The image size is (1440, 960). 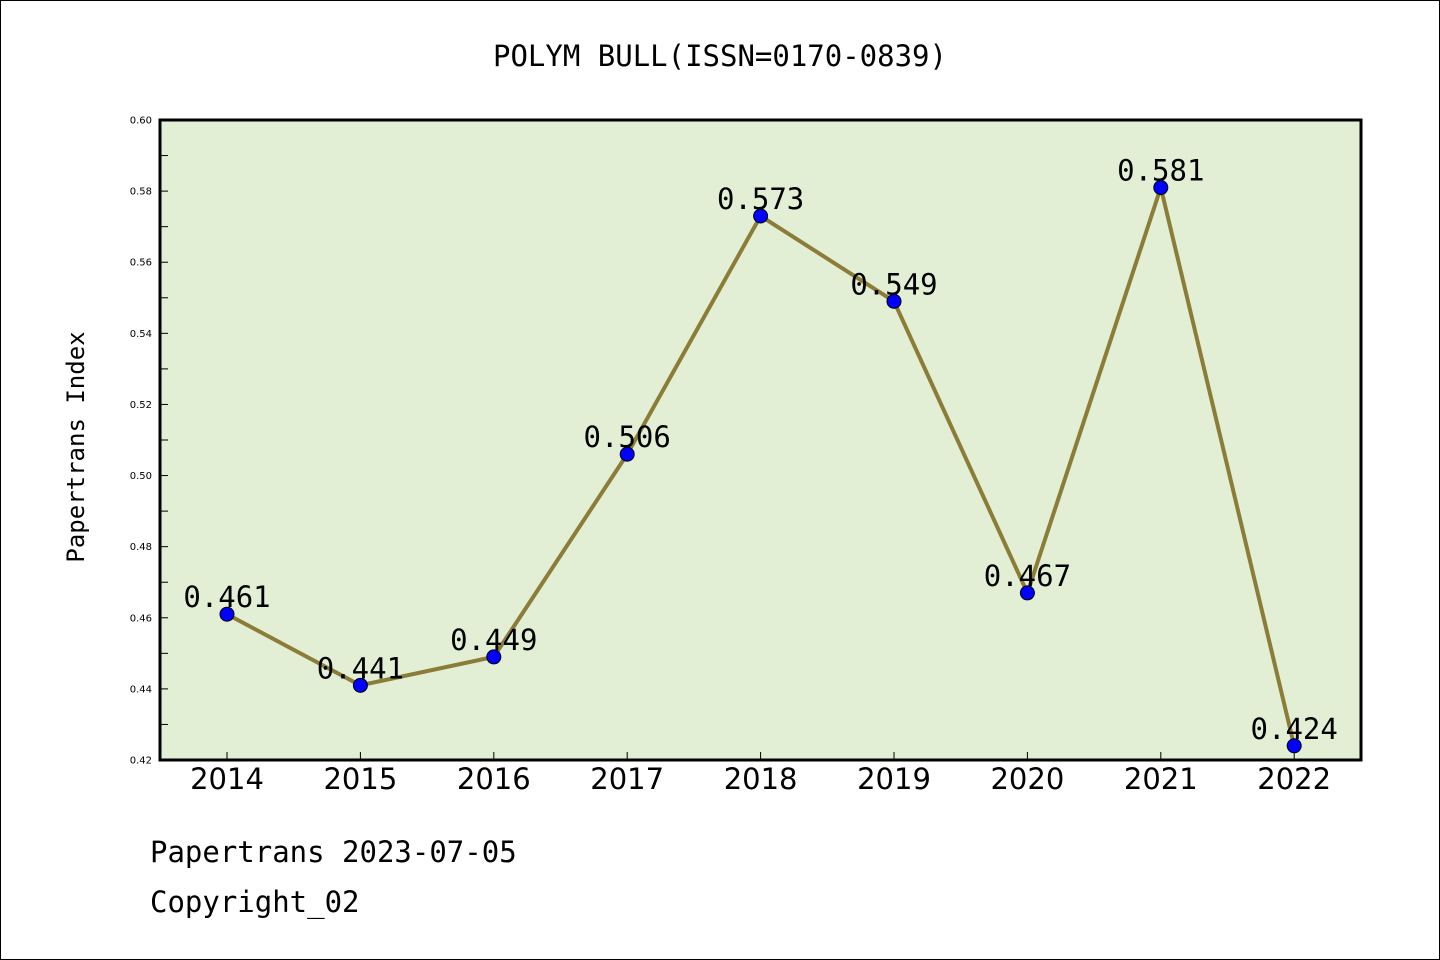 I want to click on x-tick-label: 2019, so click(x=894, y=779).